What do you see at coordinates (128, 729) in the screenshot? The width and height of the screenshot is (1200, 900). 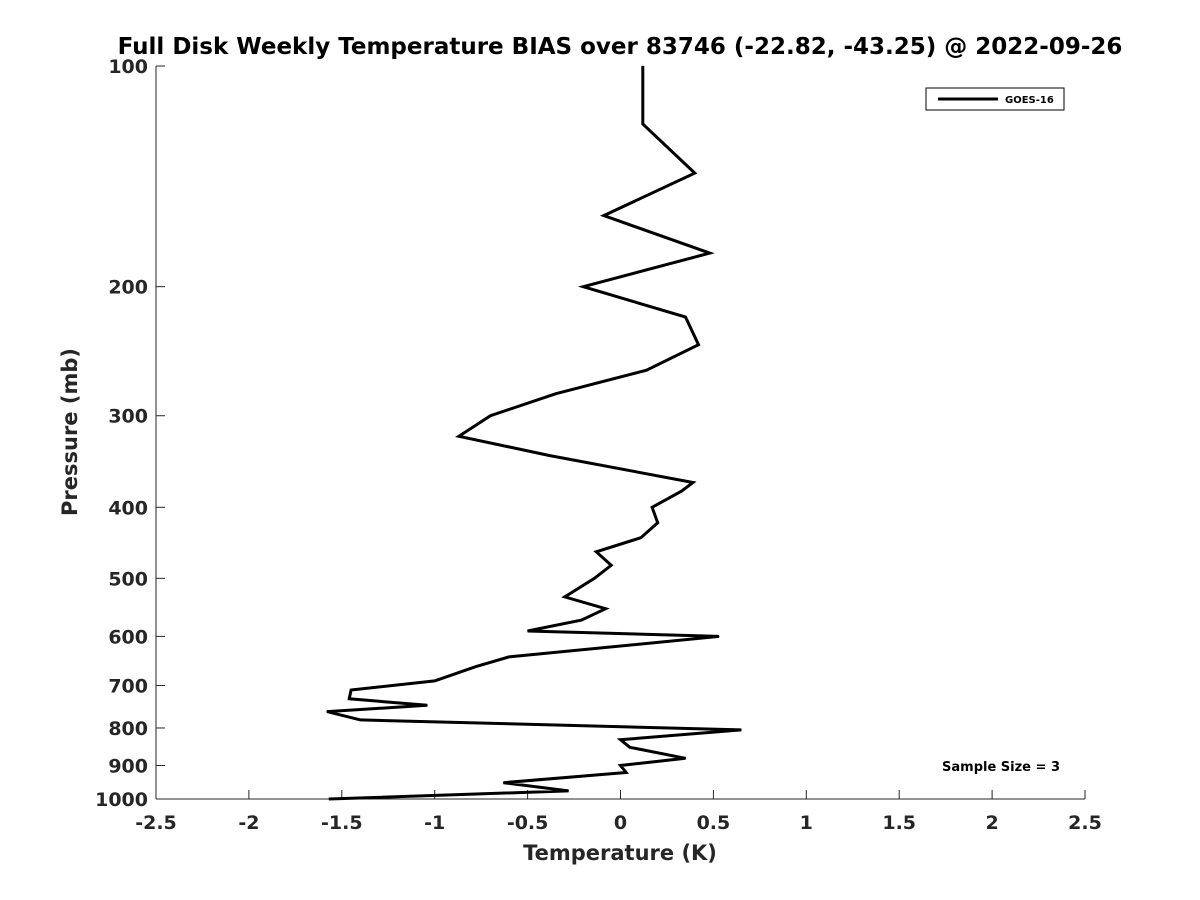 I see `y-tick-label: 800` at bounding box center [128, 729].